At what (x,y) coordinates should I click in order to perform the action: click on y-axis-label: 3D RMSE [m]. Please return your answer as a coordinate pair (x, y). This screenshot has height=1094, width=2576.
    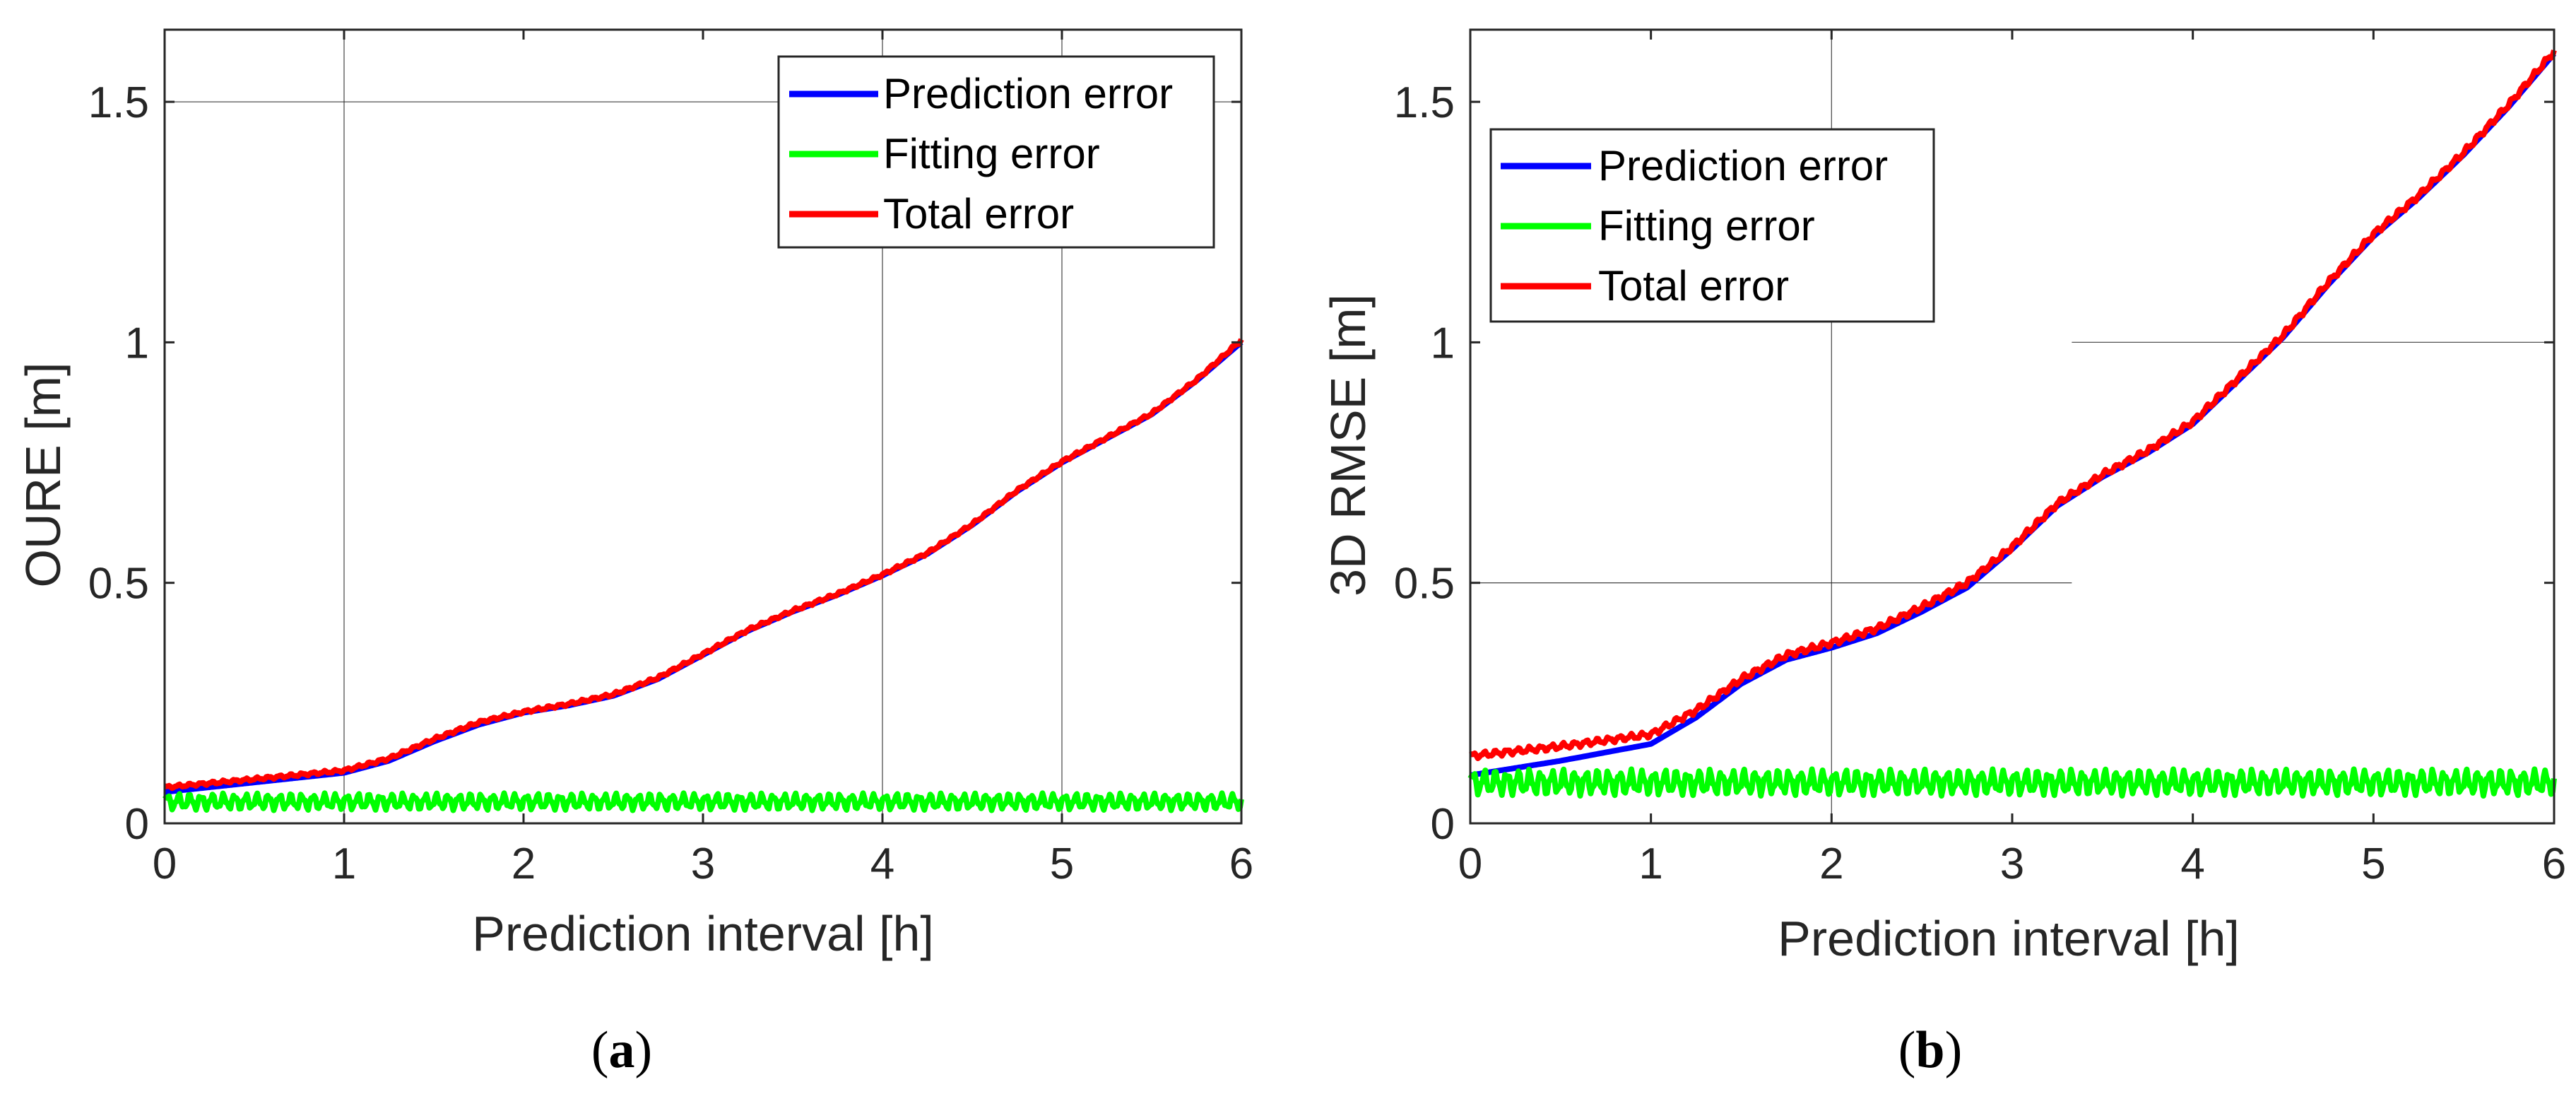
    Looking at the image, I should click on (1348, 445).